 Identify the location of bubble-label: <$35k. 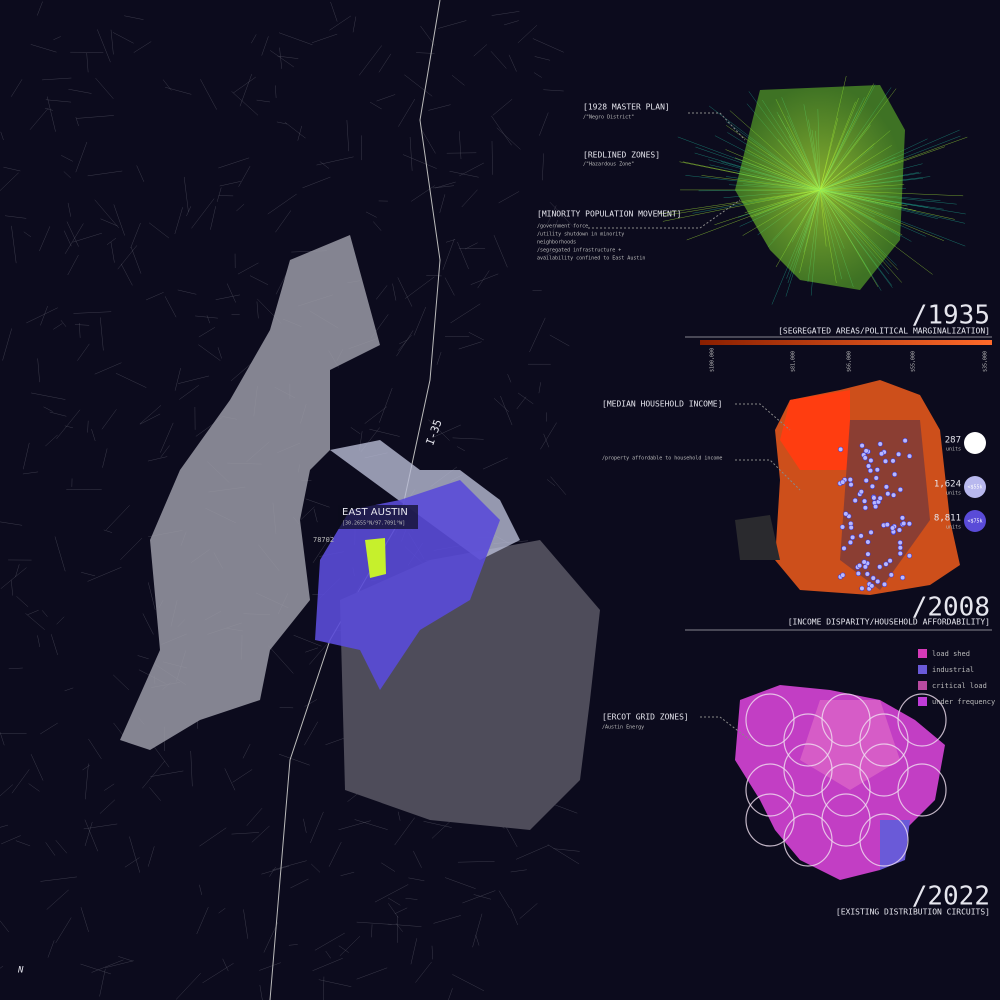
(974, 444).